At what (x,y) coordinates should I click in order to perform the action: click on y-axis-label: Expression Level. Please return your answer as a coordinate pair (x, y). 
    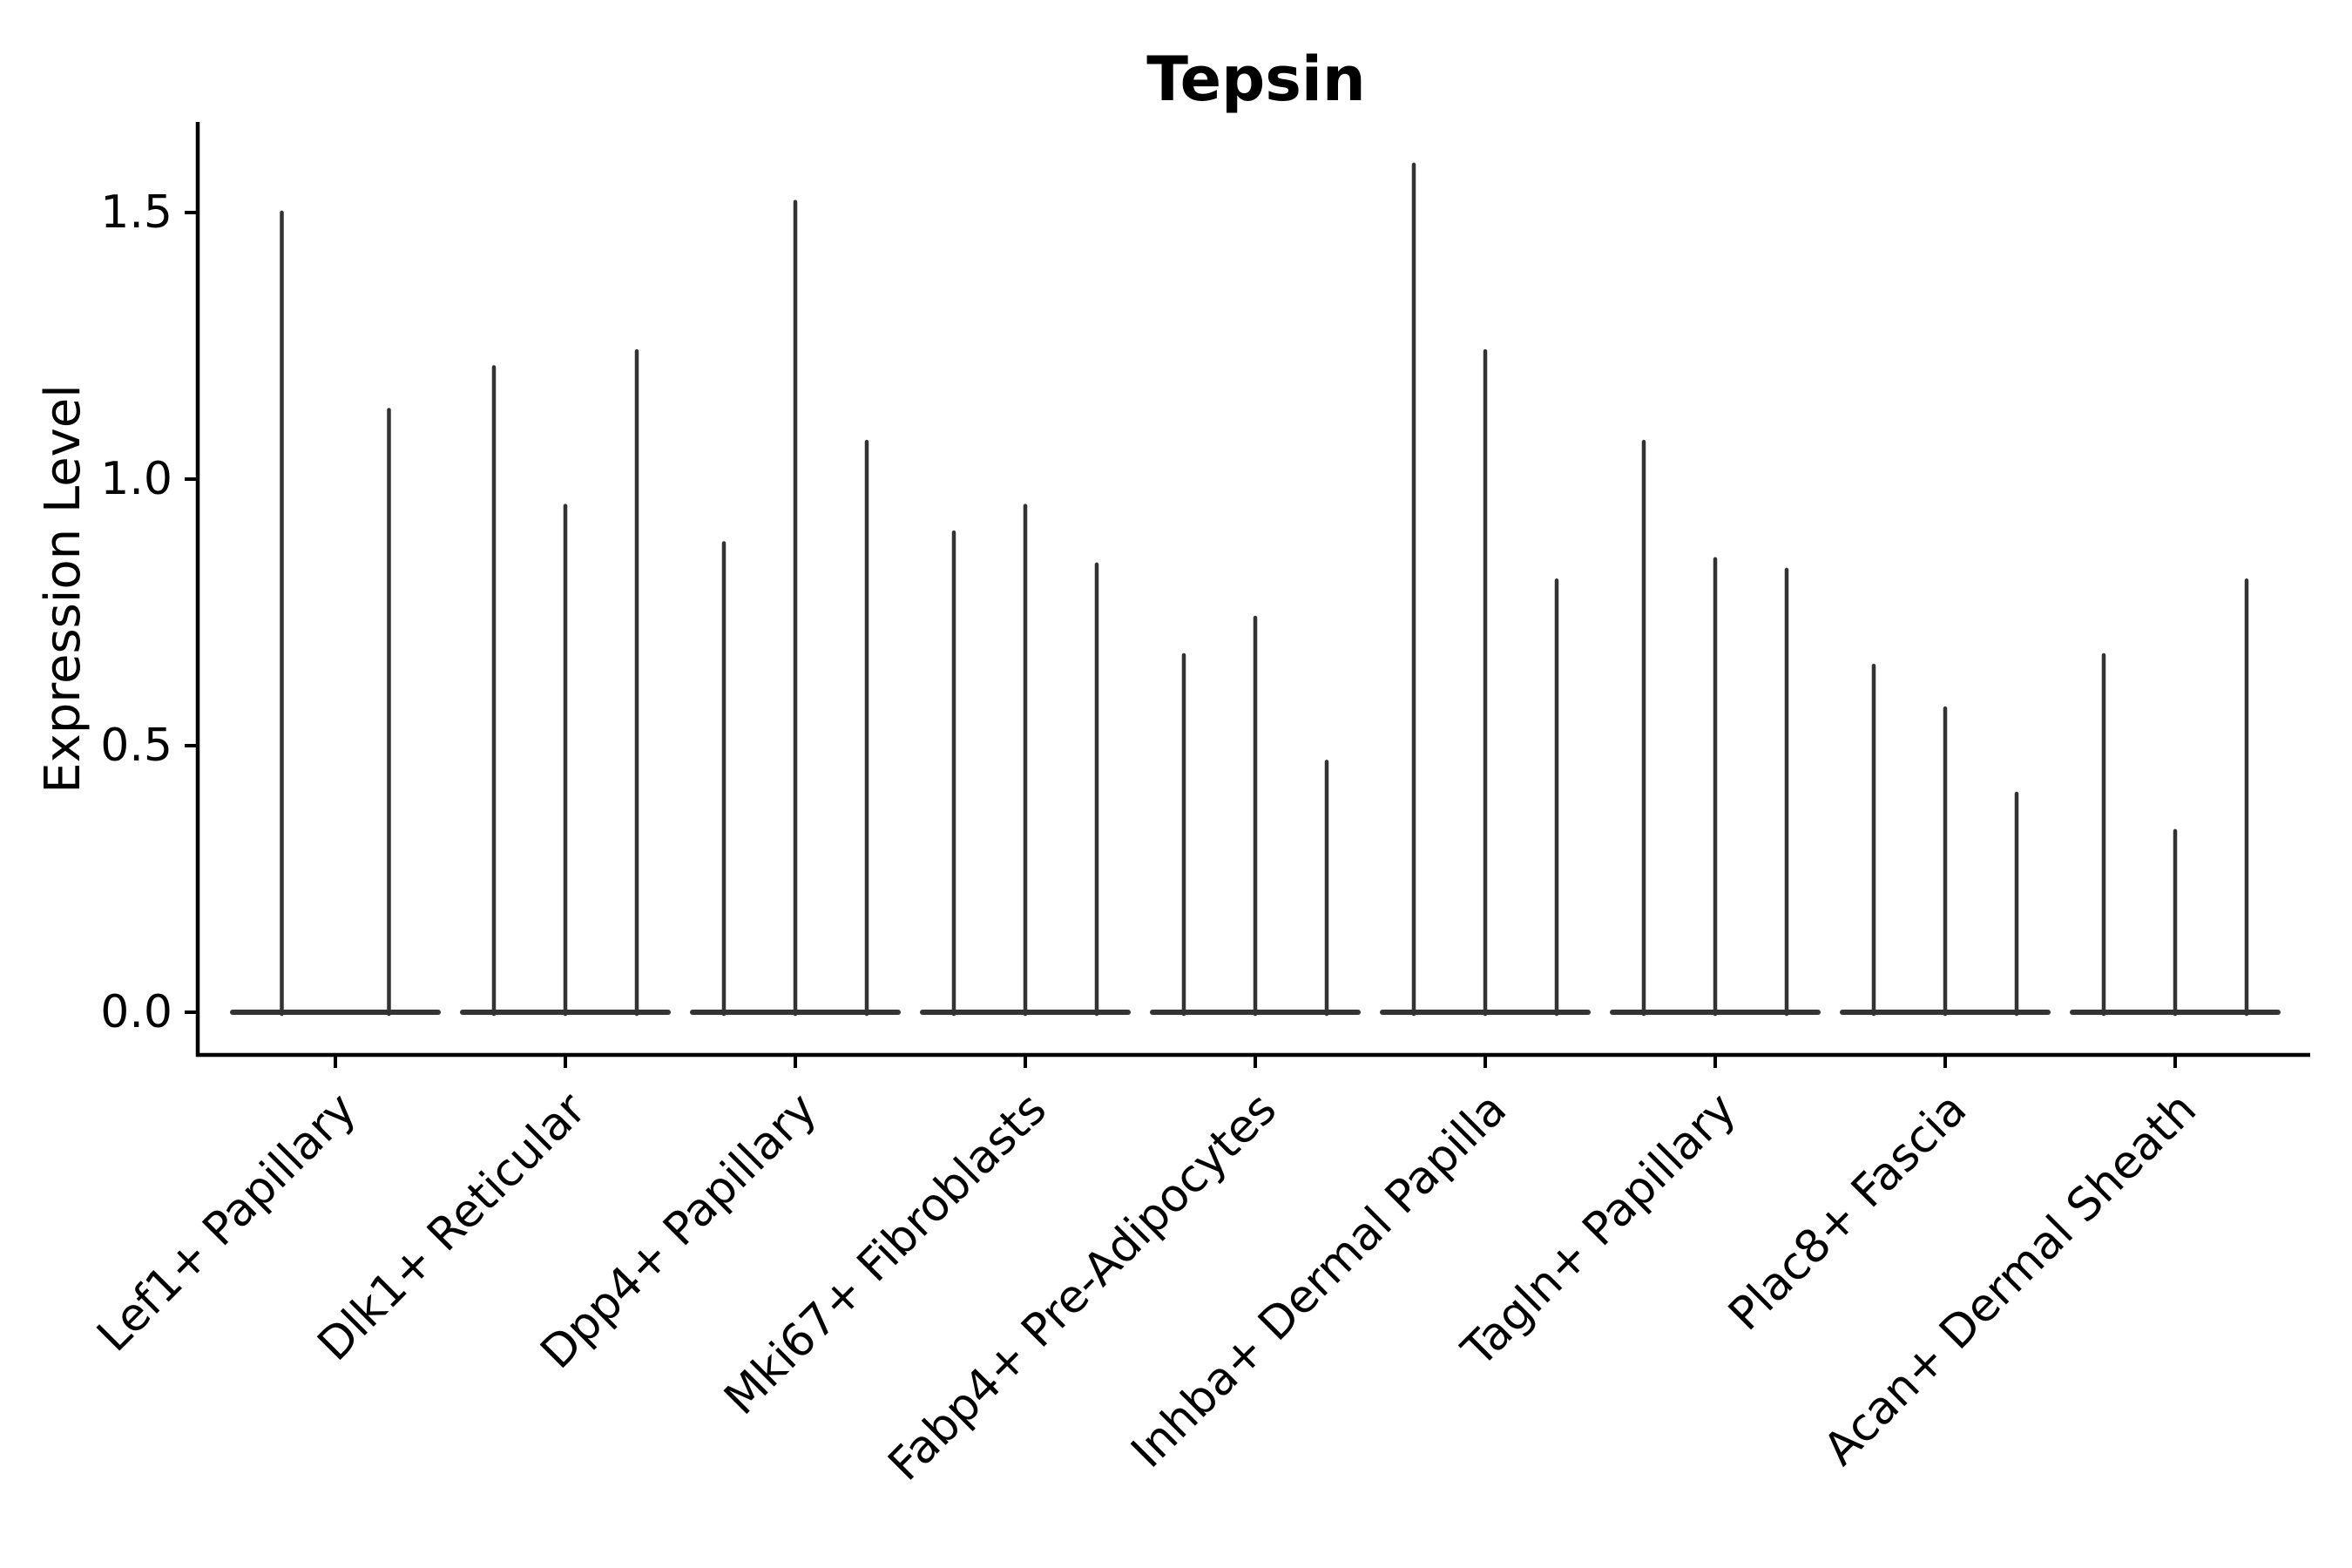
    Looking at the image, I should click on (63, 589).